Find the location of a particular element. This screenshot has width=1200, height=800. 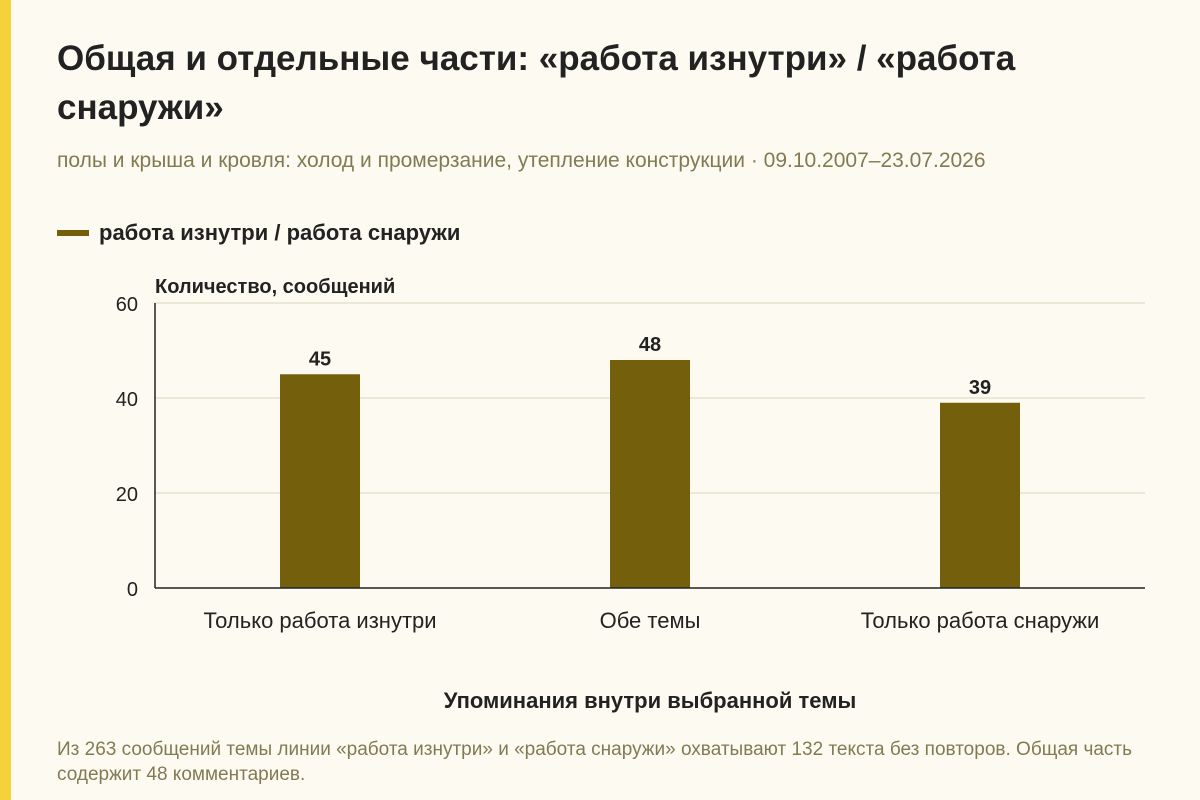

legend: работа изнутри / работа снаружи is located at coordinates (258, 233).